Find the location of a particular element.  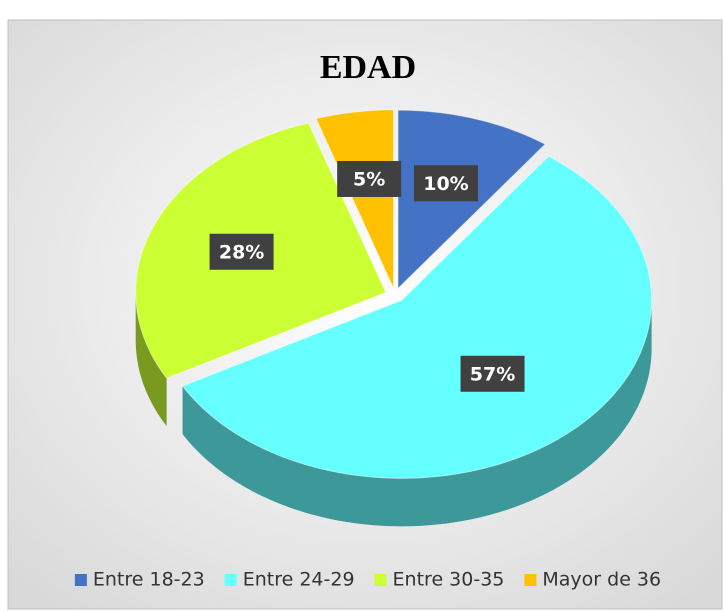

legend-label: Entre 24-29 is located at coordinates (299, 580).